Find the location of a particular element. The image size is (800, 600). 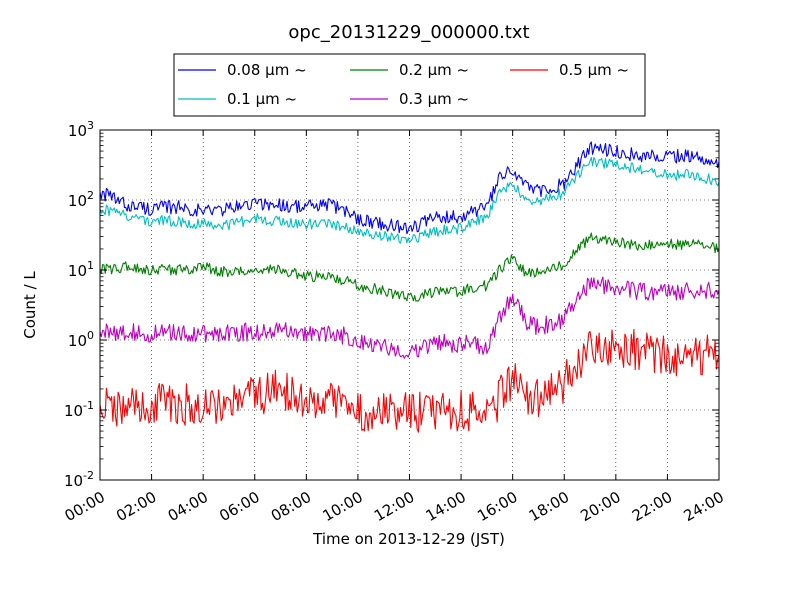

y-tick-label: 10⁰ is located at coordinates (81, 339).